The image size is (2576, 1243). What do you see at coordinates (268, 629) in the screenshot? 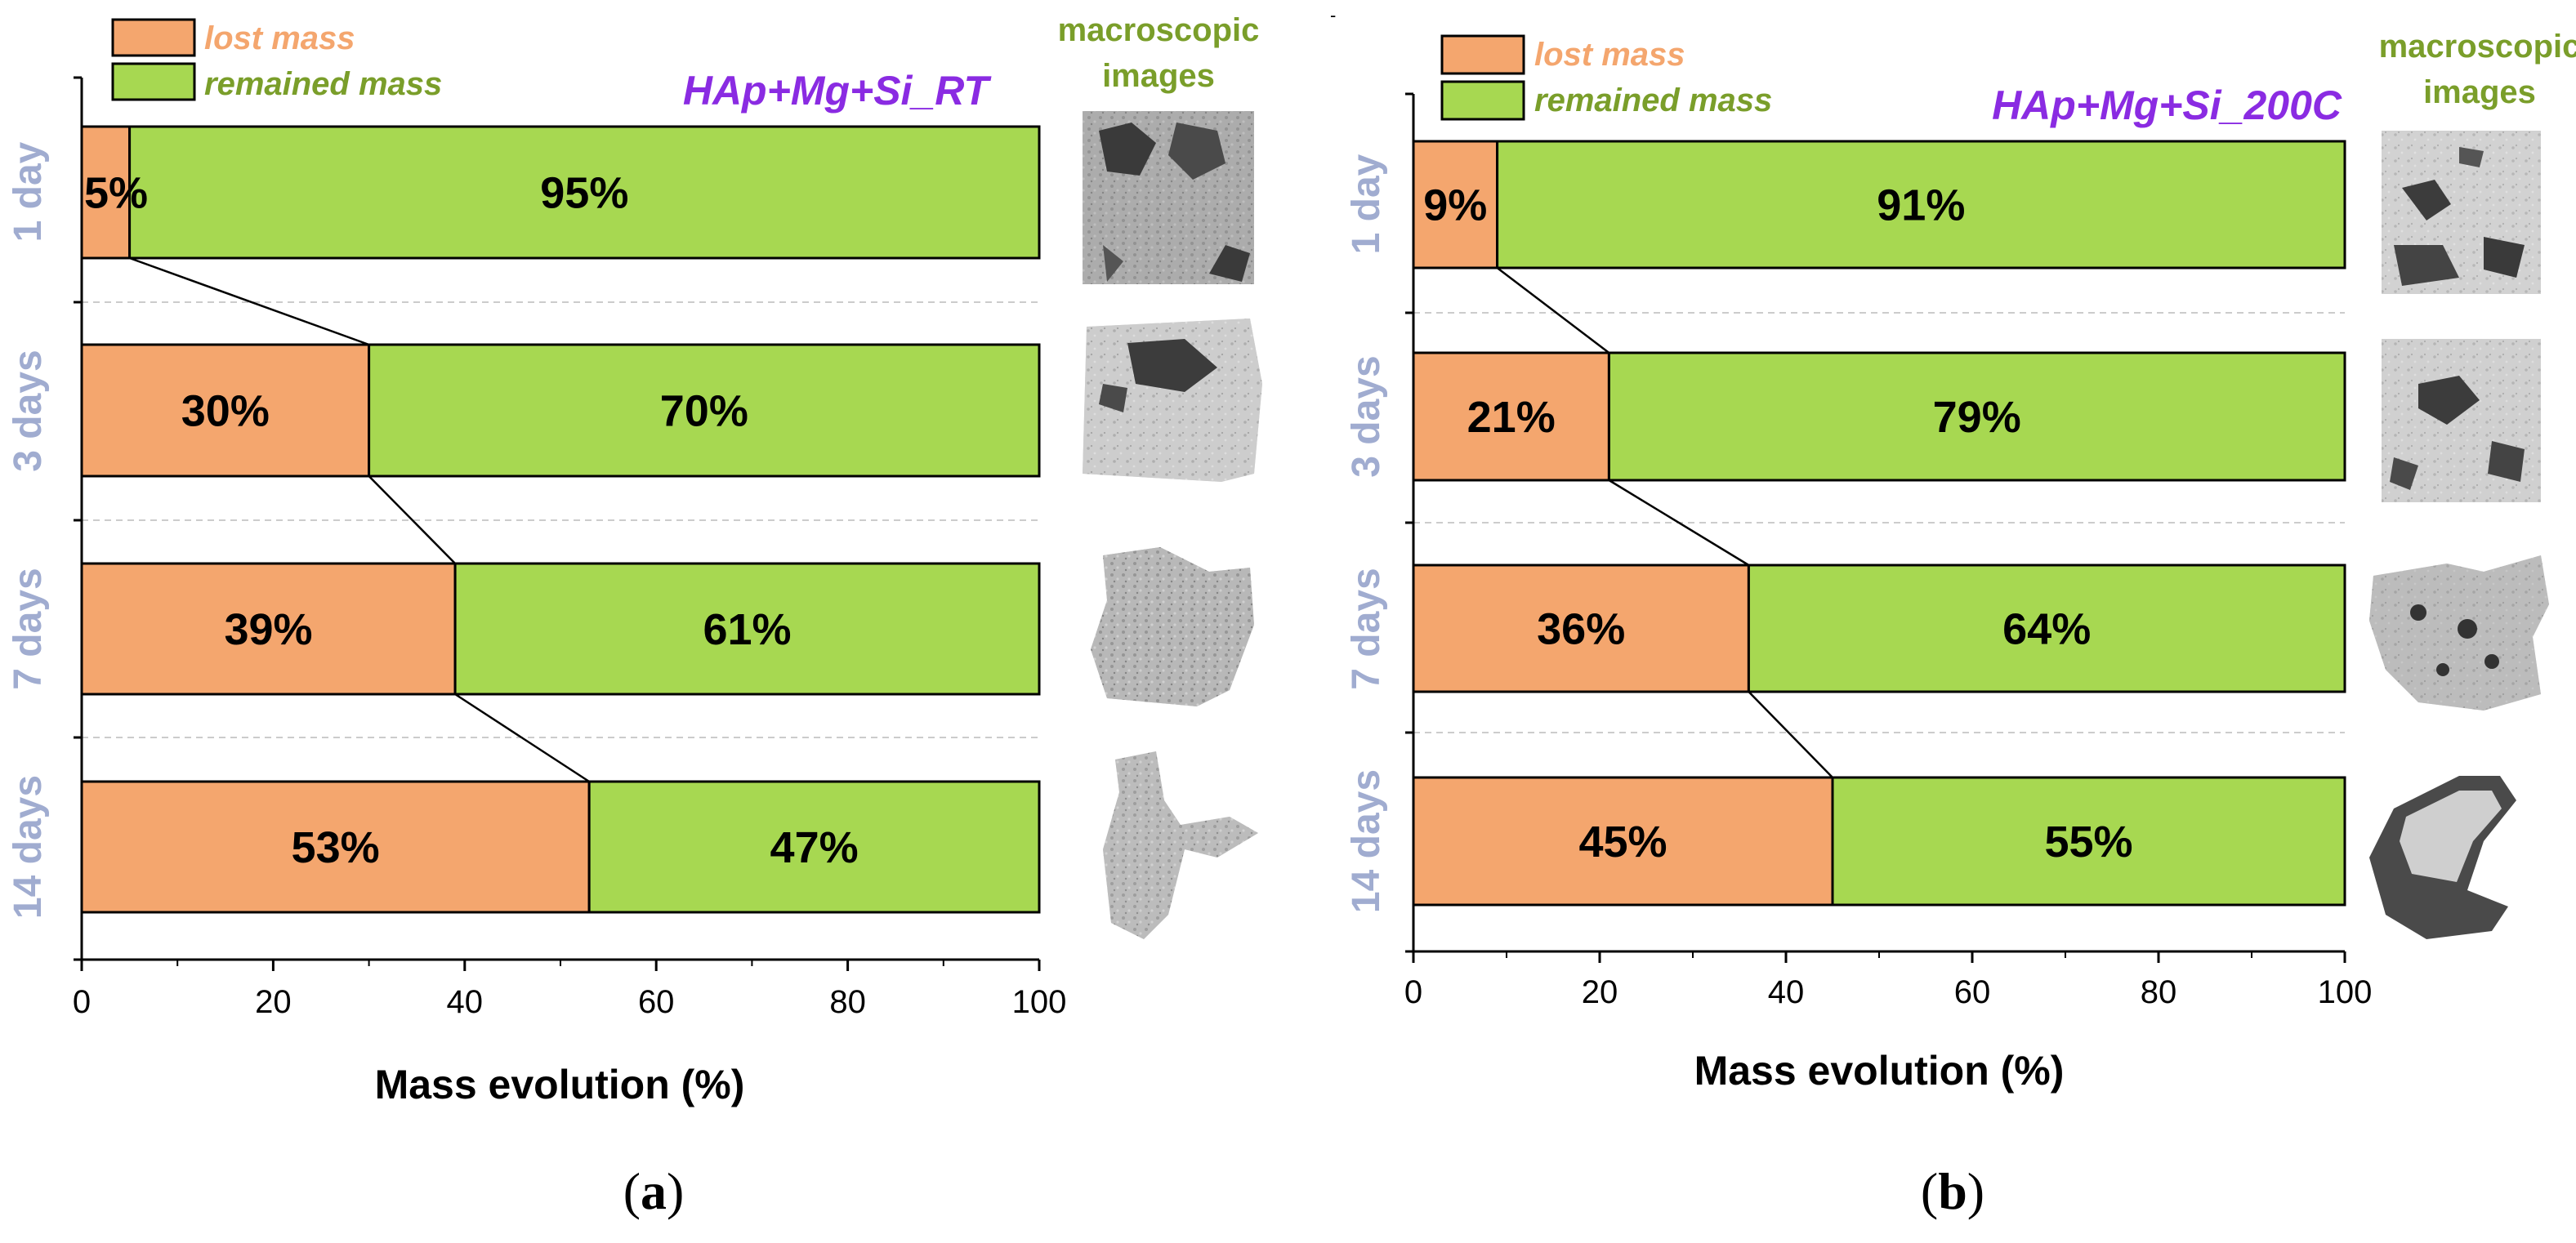
I see `bar-label-lost-a-2: 39%` at bounding box center [268, 629].